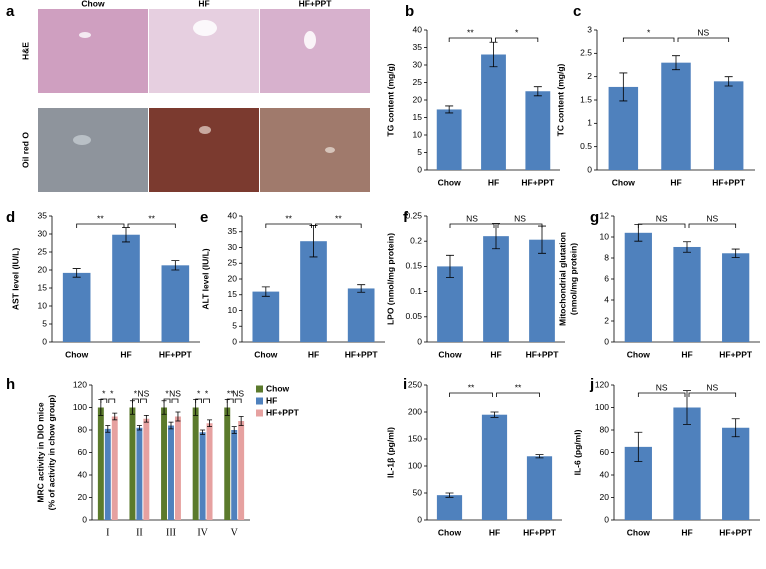 Image resolution: width=766 pixels, height=569 pixels. Describe the element at coordinates (204, 217) in the screenshot. I see `panel-letter: e` at that location.